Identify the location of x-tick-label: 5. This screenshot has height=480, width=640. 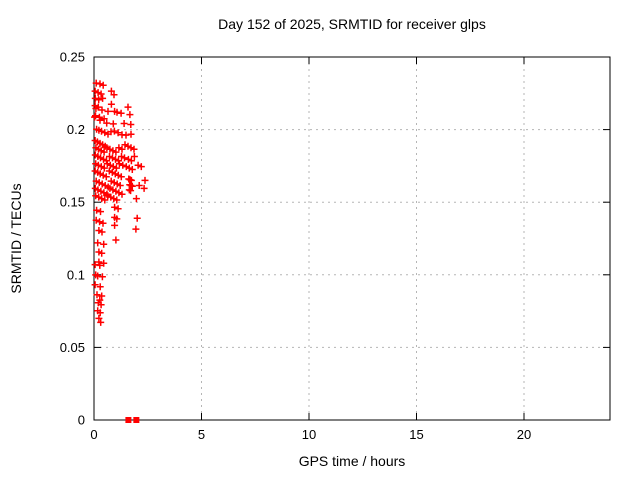
(201, 434).